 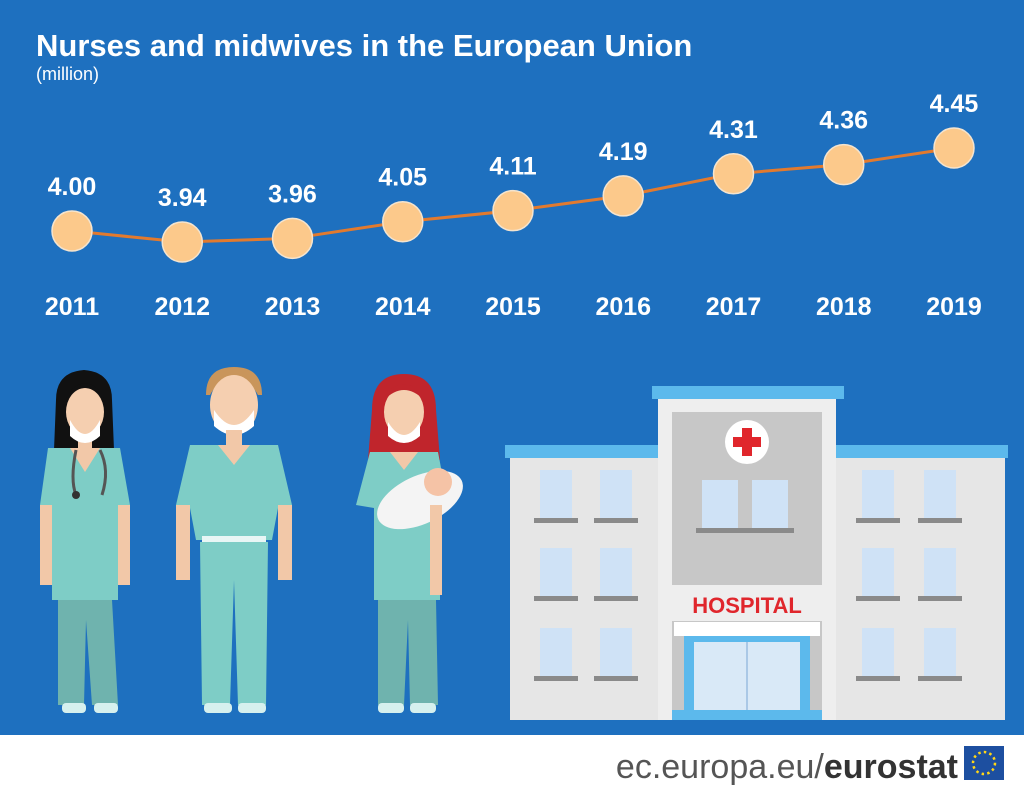 I want to click on data-label: 4.00, so click(x=72, y=187).